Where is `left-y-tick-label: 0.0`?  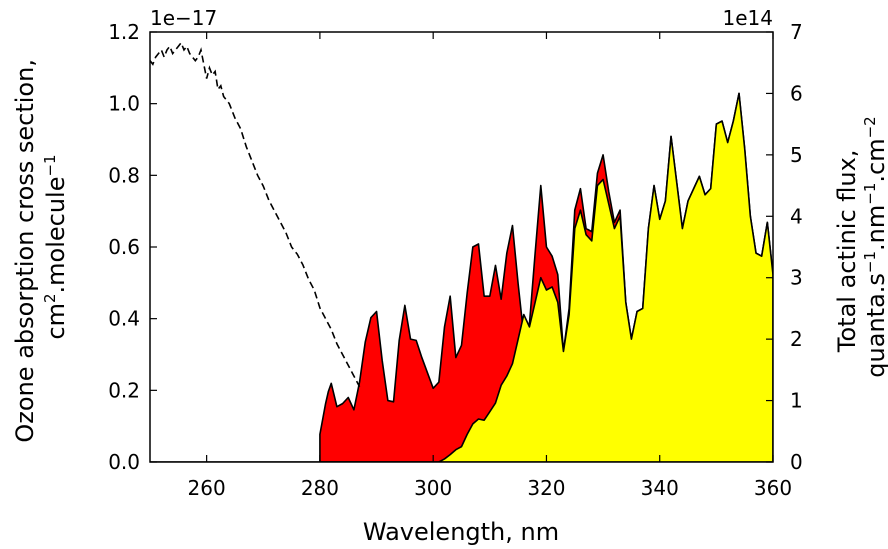 left-y-tick-label: 0.0 is located at coordinates (124, 462).